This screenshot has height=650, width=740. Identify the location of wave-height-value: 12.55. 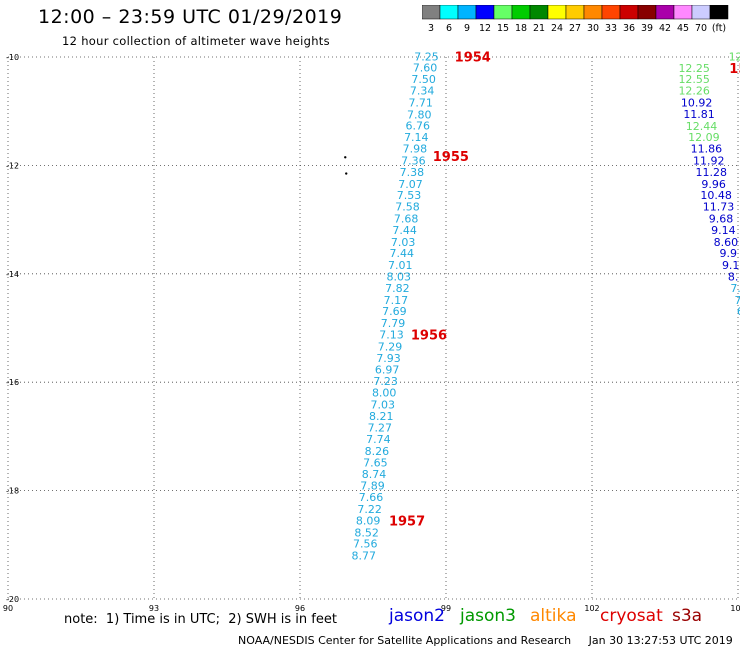
(694, 79).